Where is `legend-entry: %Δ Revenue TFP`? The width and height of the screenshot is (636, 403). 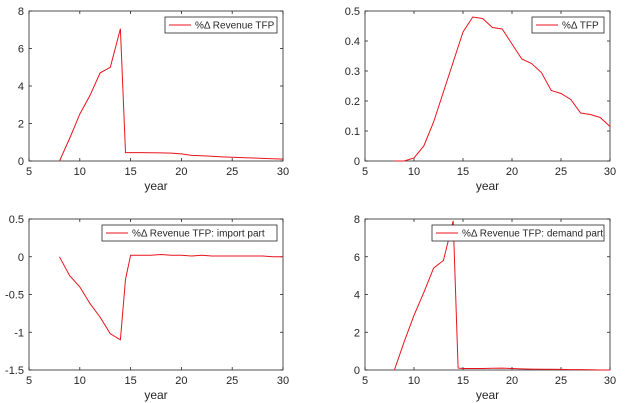 legend-entry: %Δ Revenue TFP is located at coordinates (235, 26).